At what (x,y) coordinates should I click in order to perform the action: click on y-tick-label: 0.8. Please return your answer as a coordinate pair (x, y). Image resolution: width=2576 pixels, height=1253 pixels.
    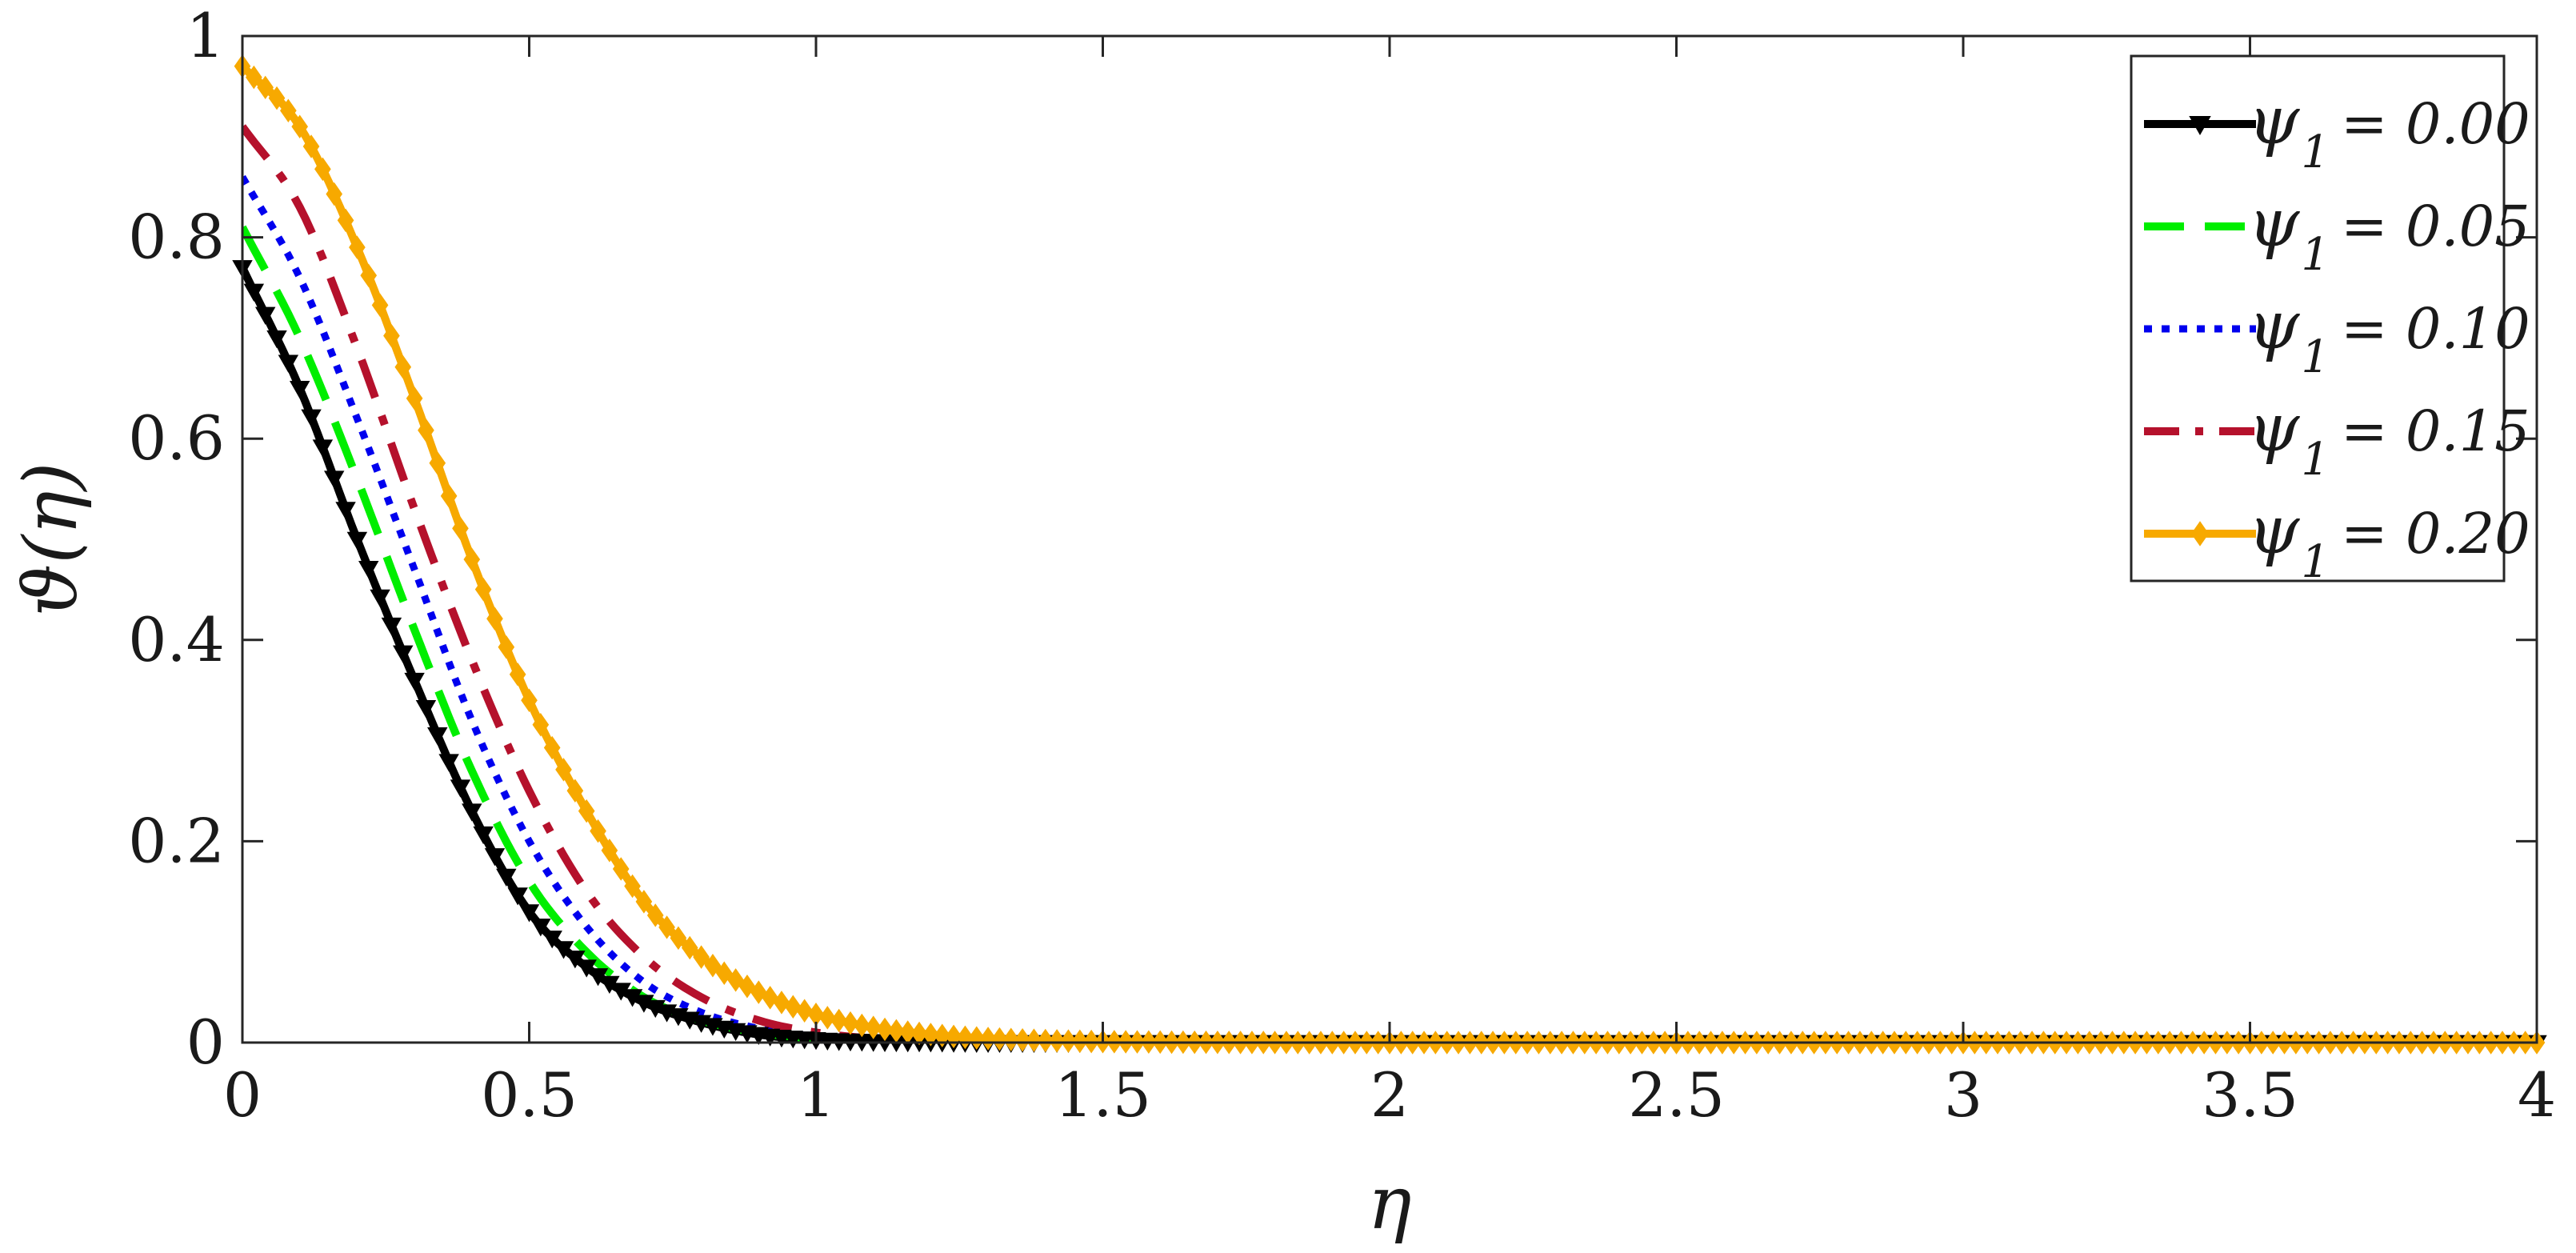
    Looking at the image, I should click on (176, 237).